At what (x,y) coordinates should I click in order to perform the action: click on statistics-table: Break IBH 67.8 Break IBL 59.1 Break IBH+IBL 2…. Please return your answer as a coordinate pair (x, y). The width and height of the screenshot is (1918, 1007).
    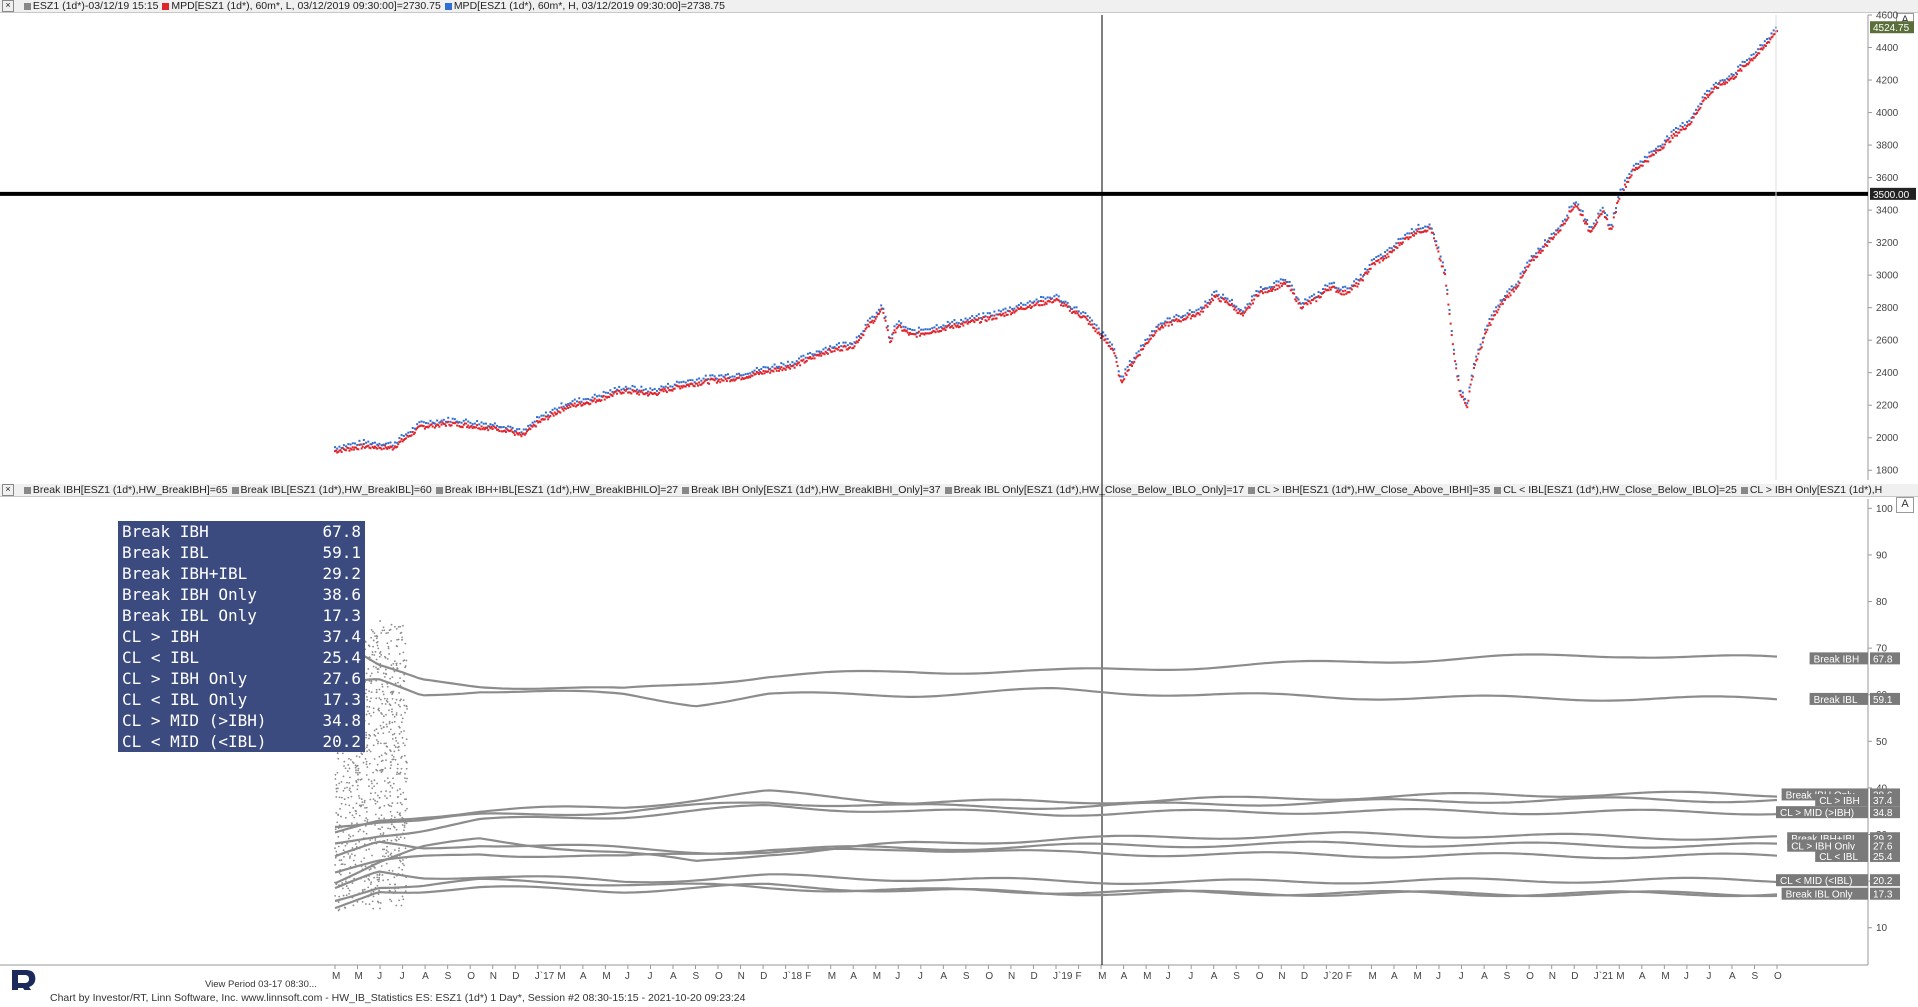
    Looking at the image, I should click on (241, 636).